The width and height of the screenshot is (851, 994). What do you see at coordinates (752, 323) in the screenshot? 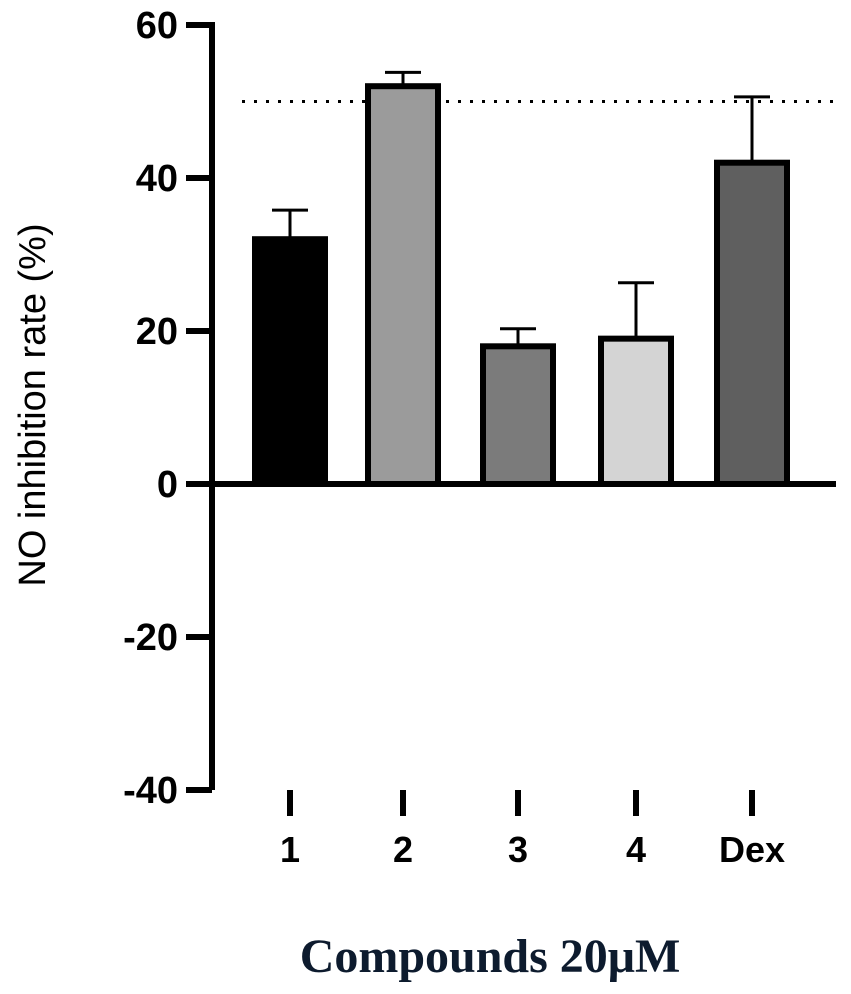
I see `bar-dex` at bounding box center [752, 323].